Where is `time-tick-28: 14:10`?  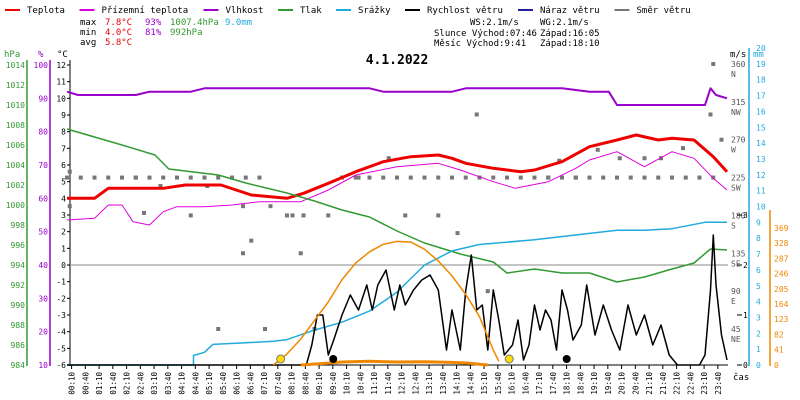 time-tick-28: 14:10 is located at coordinates (457, 383).